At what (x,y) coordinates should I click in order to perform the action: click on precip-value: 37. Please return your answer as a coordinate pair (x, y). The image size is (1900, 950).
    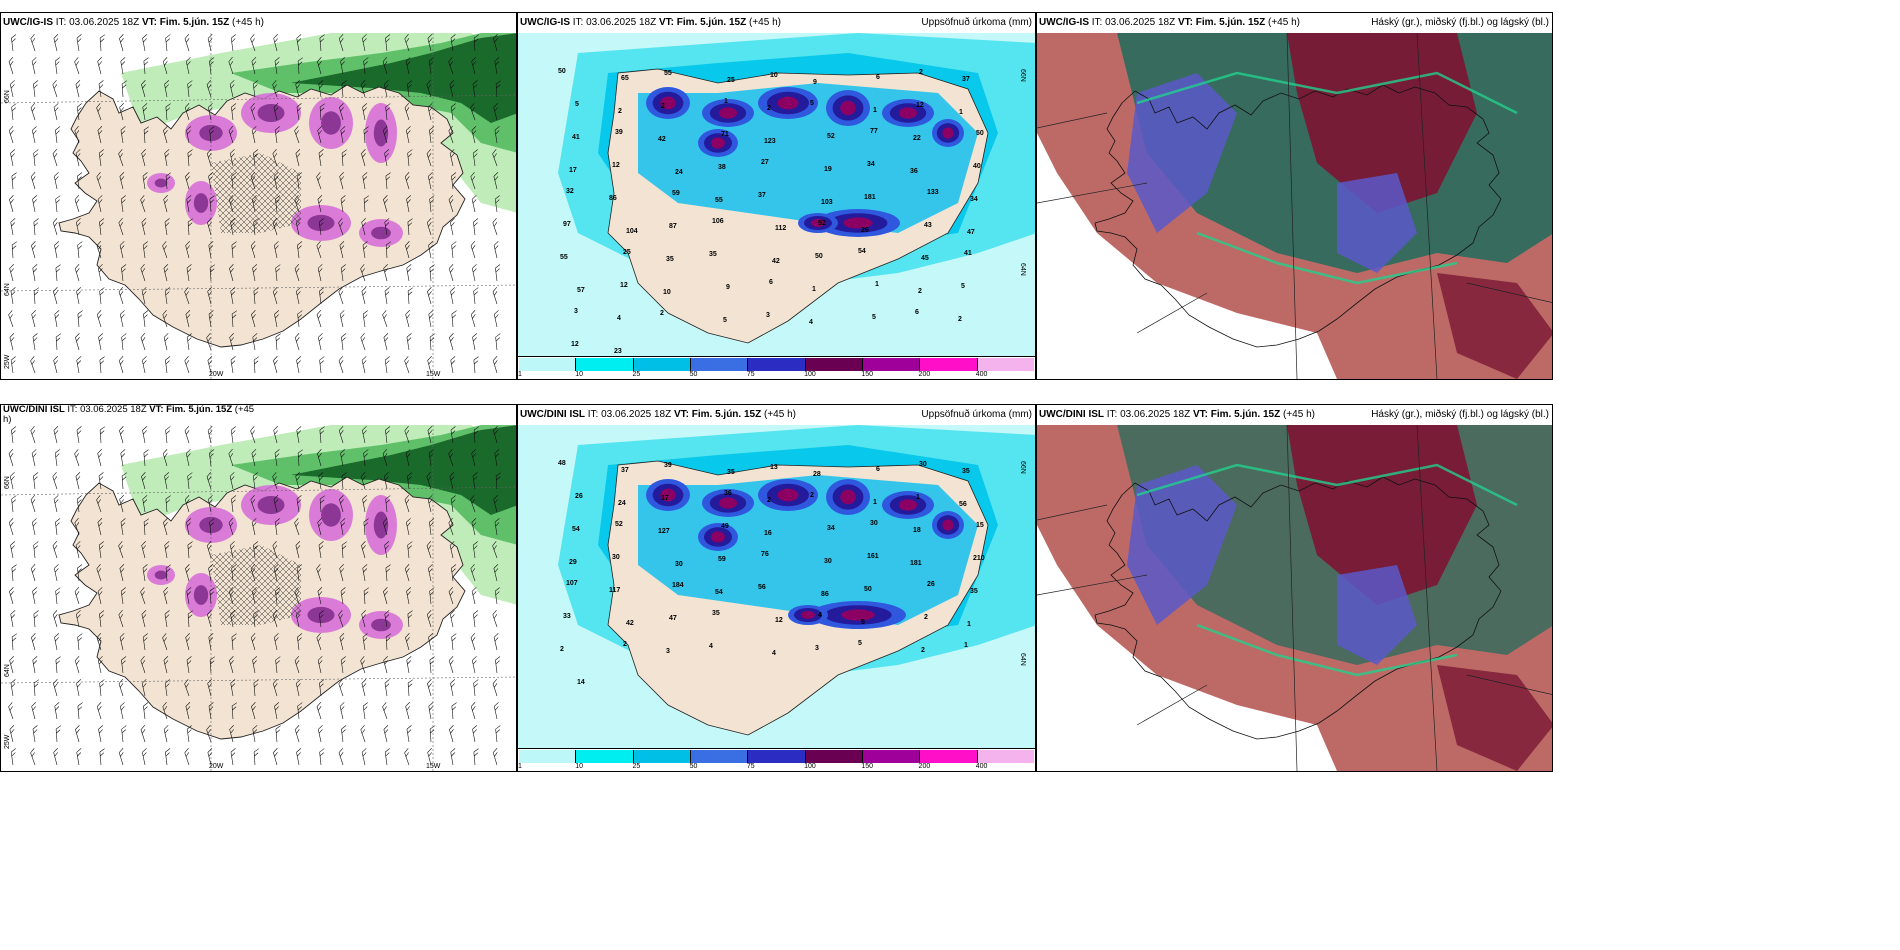
    Looking at the image, I should click on (762, 195).